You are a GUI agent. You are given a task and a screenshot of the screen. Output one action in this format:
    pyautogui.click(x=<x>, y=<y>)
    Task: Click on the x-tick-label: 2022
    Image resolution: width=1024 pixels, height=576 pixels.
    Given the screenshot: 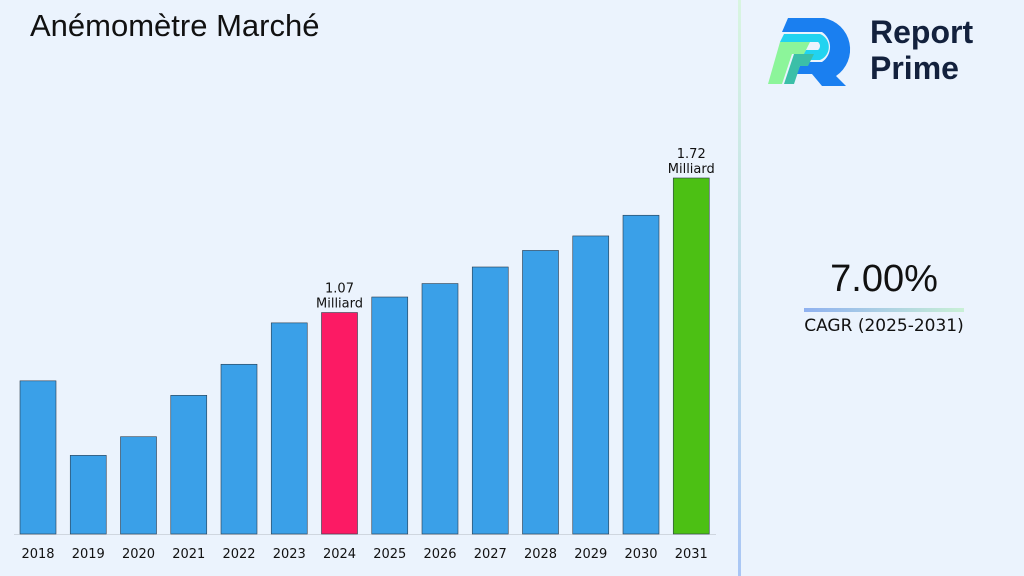 What is the action you would take?
    pyautogui.click(x=238, y=554)
    